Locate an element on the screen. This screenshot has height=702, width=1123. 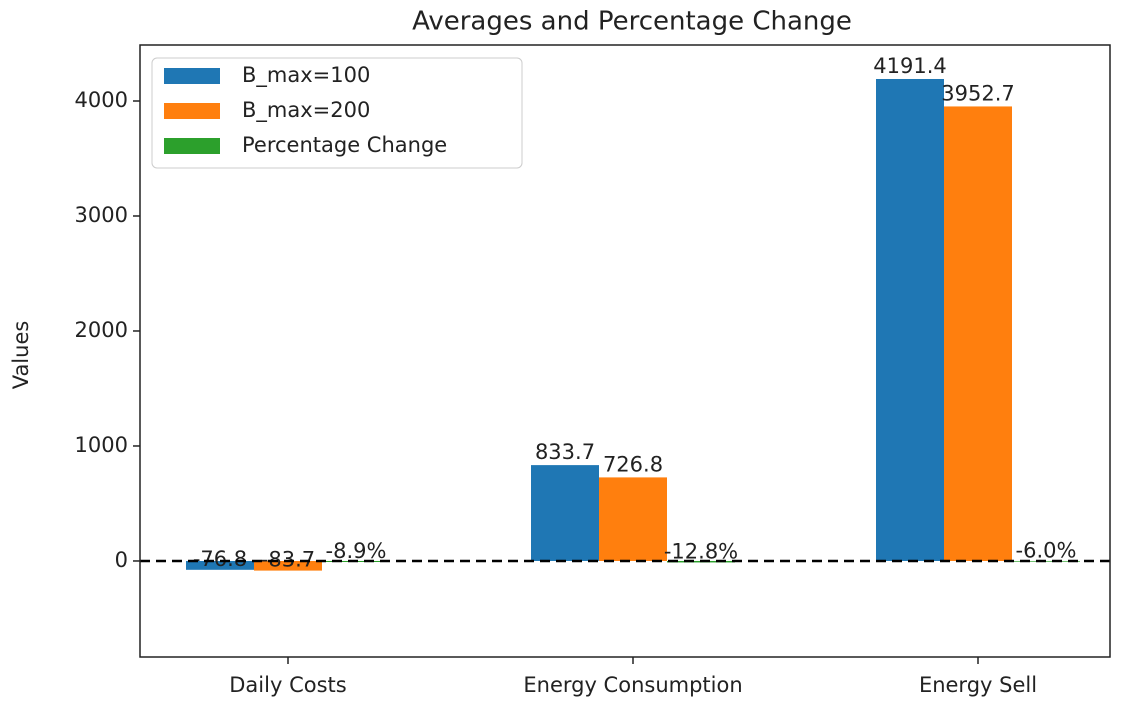
x-tick-label: Energy Consumption is located at coordinates (632, 685).